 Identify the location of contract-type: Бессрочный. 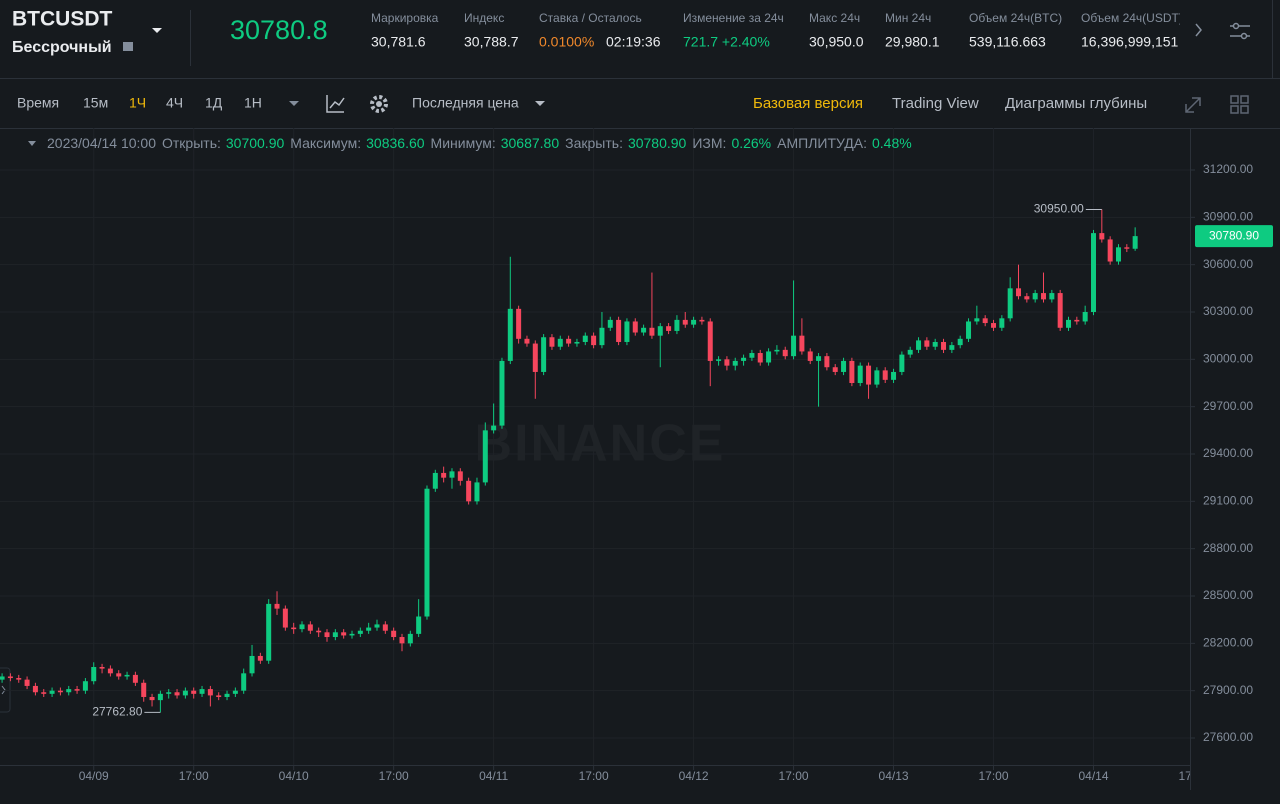
(62, 47).